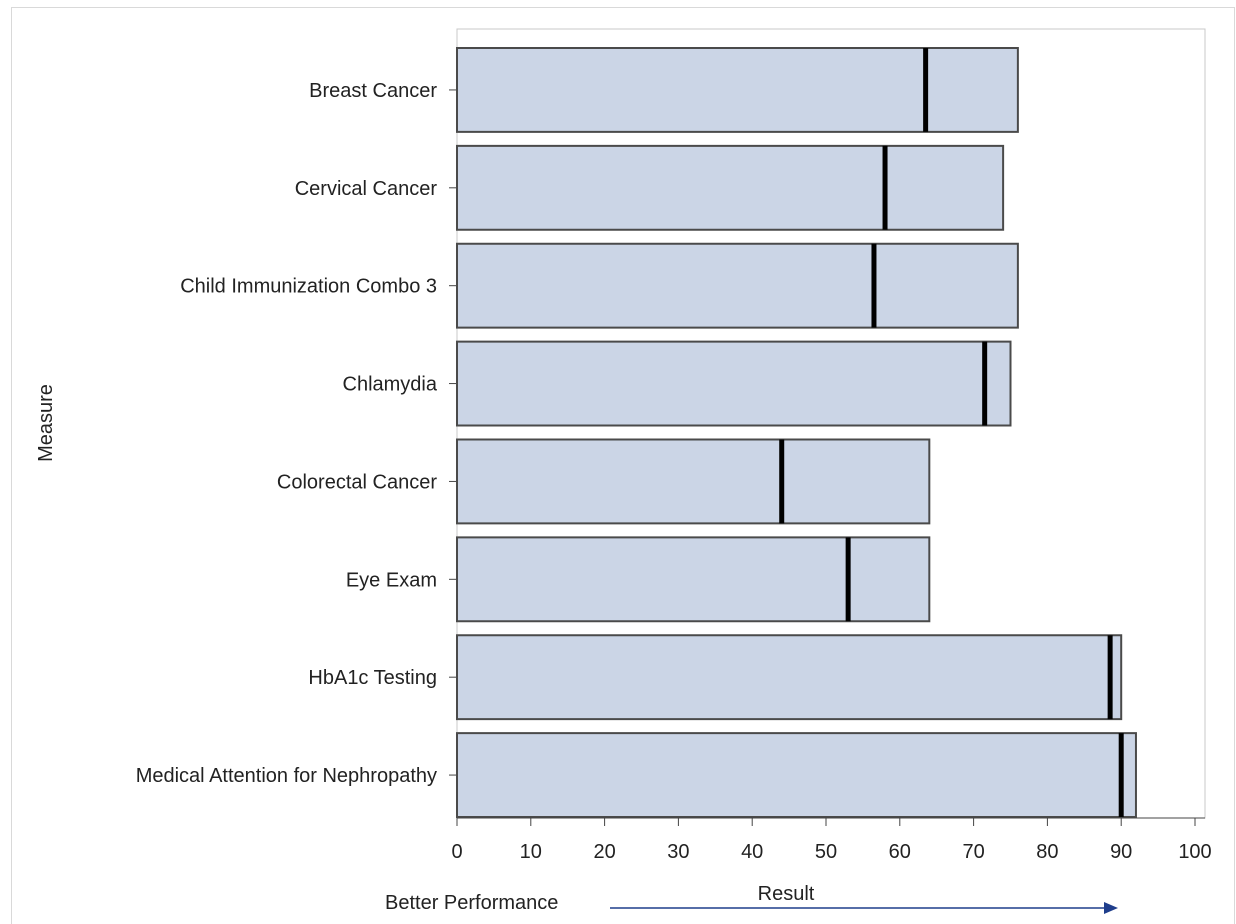 The width and height of the screenshot is (1236, 924). Describe the element at coordinates (357, 482) in the screenshot. I see `y-tick-label-4: Colorectal Cancer` at that location.